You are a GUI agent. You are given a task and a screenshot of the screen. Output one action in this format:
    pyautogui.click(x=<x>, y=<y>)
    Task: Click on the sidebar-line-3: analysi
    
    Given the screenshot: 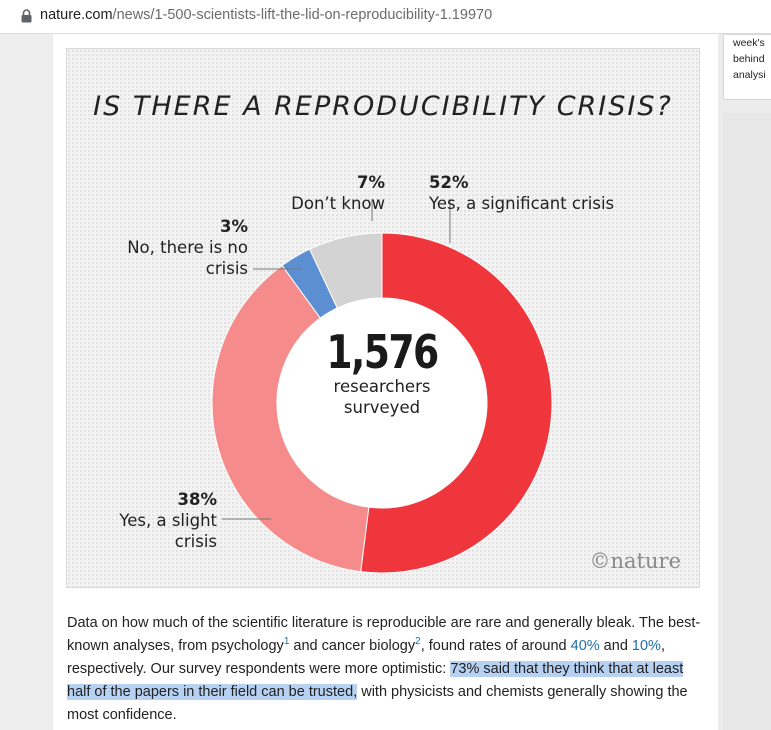 What is the action you would take?
    pyautogui.click(x=749, y=75)
    